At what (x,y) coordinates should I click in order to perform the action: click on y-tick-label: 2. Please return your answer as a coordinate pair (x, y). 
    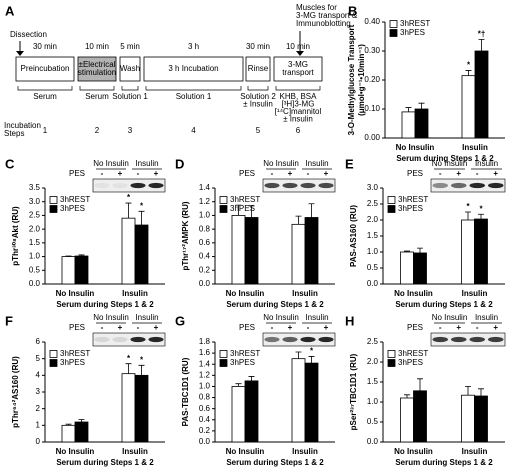
    Looking at the image, I should click on (38, 408).